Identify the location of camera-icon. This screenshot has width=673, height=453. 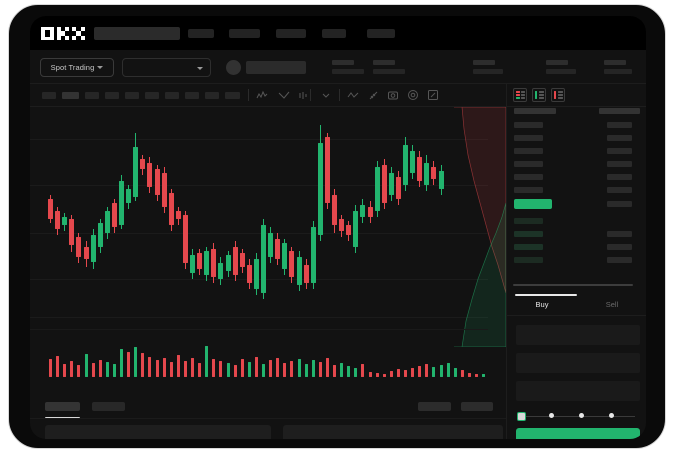
(393, 95).